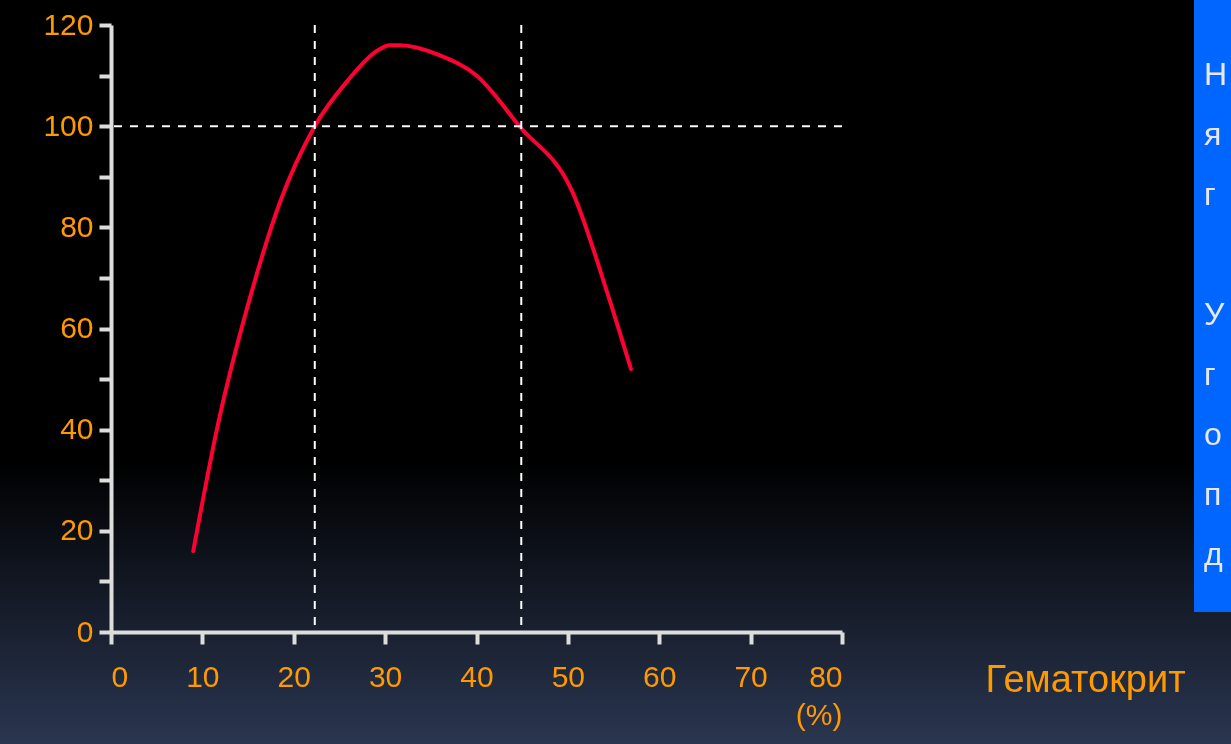 The image size is (1231, 744). I want to click on y-tick-label: 0, so click(85, 631).